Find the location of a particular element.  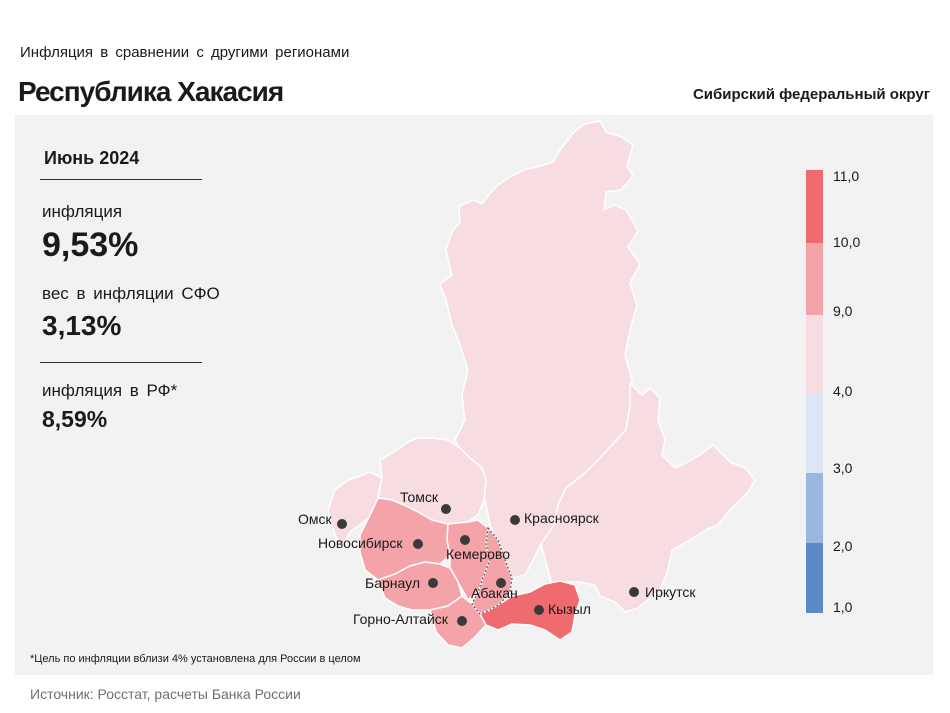

khakassia-highlight-outline is located at coordinates (492, 570).